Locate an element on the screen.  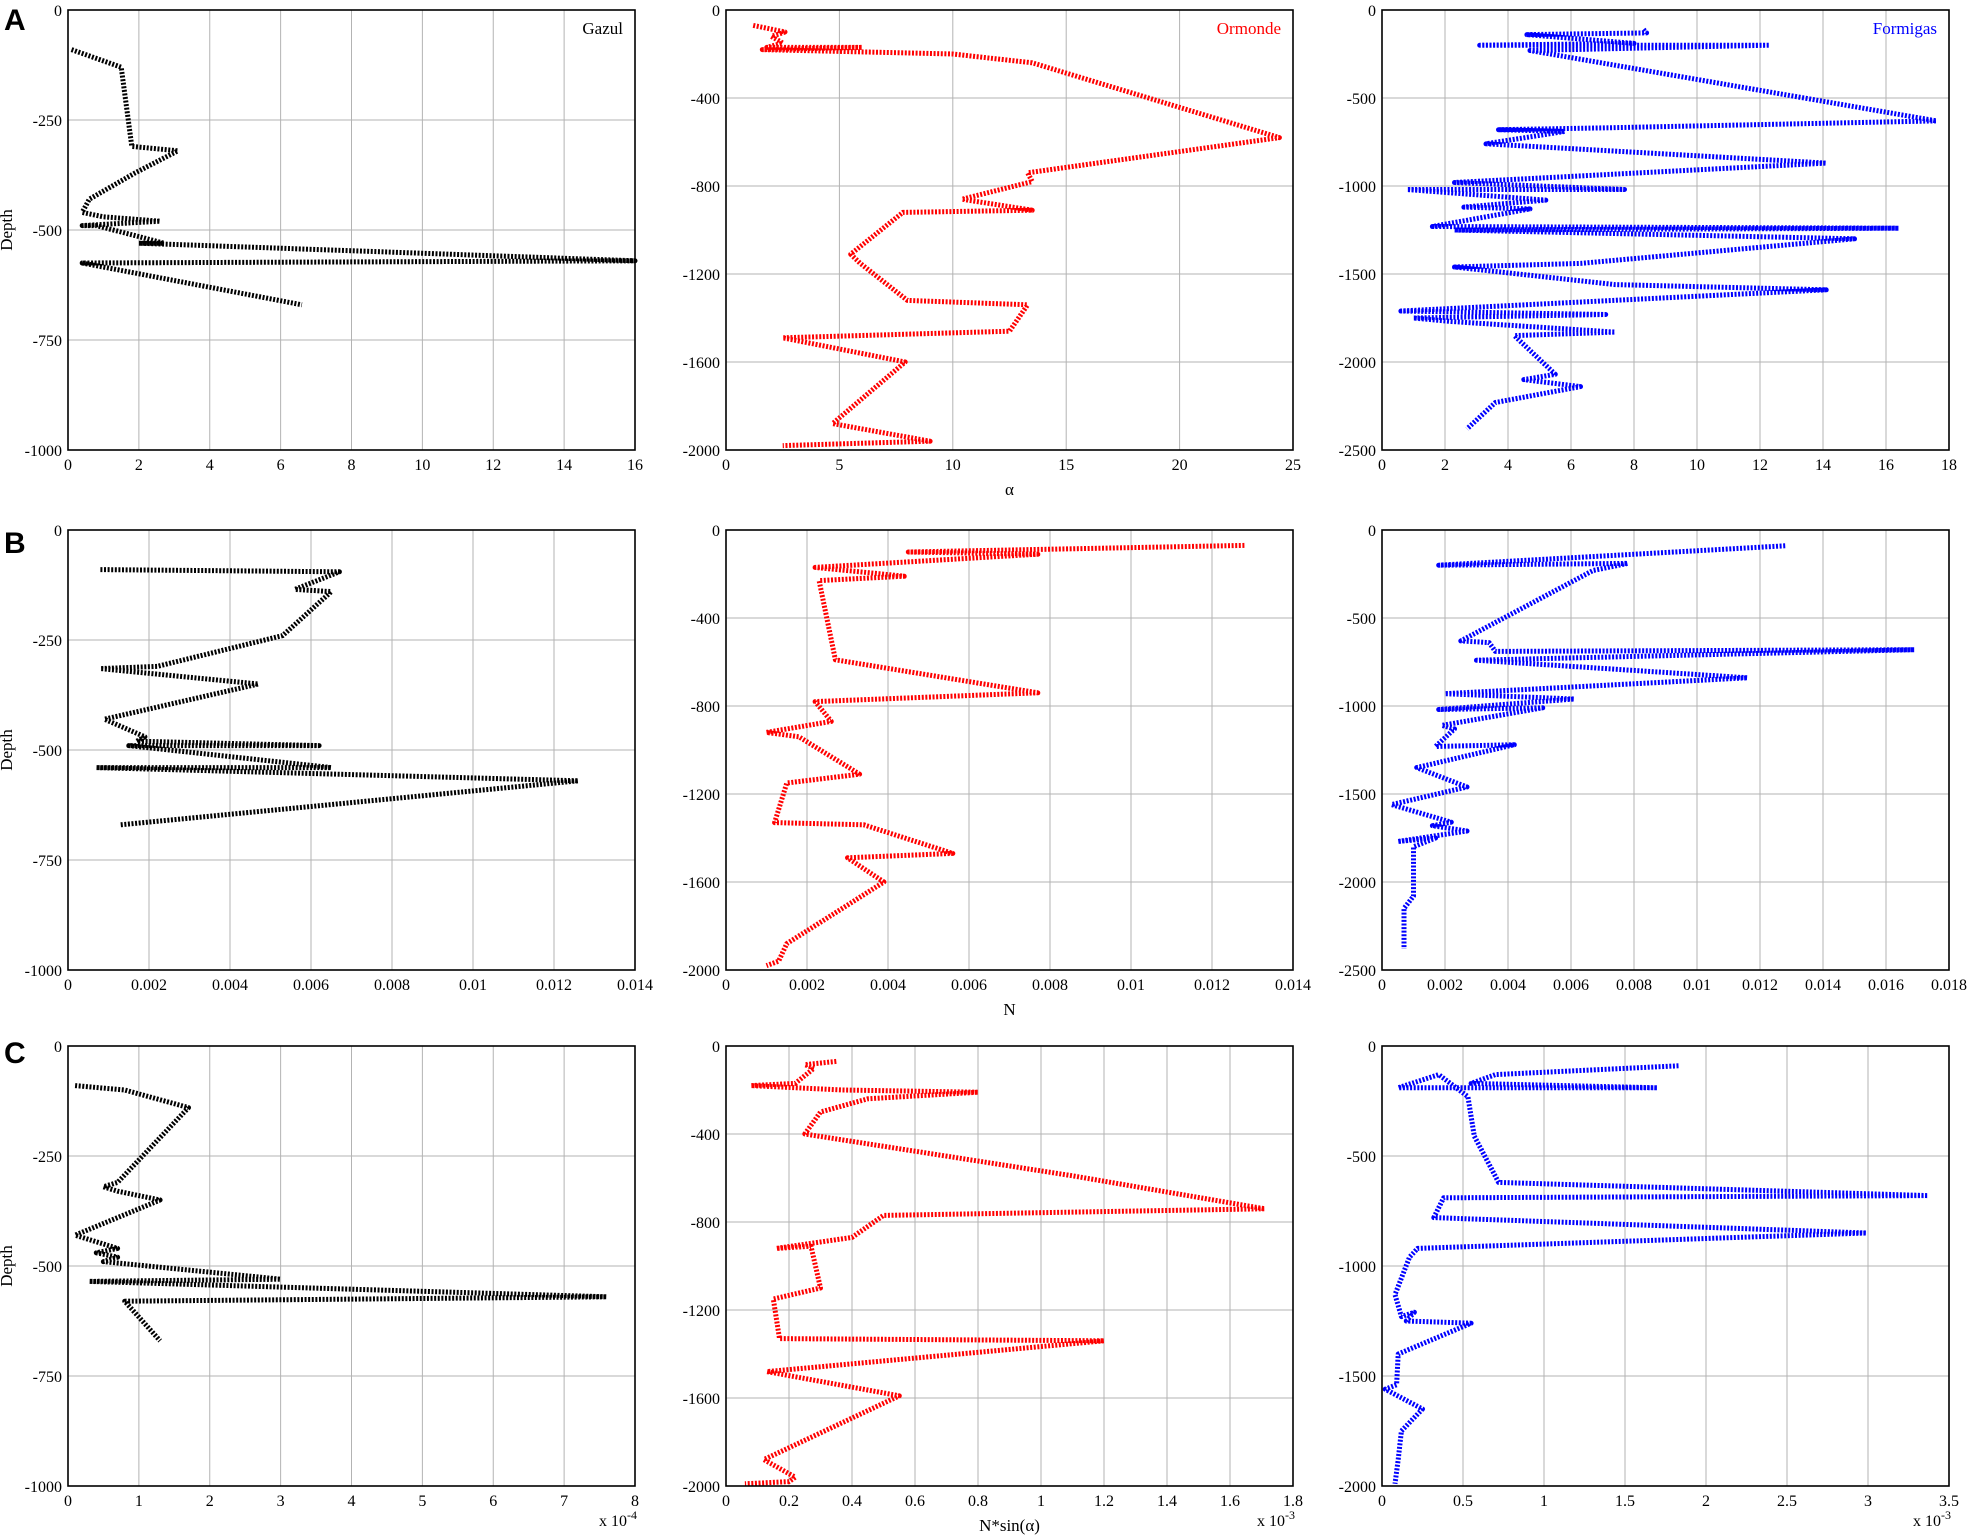
x-tick-label: 1.6 is located at coordinates (1230, 1501).